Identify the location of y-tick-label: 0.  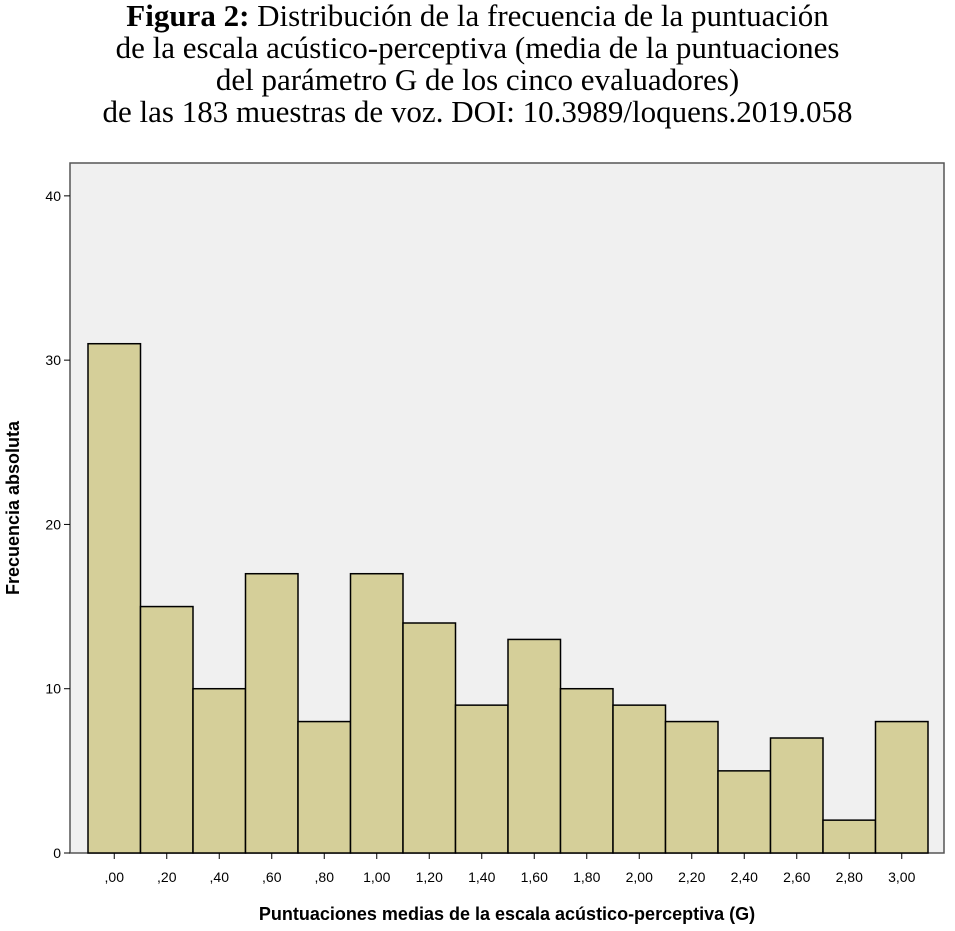
(57, 853).